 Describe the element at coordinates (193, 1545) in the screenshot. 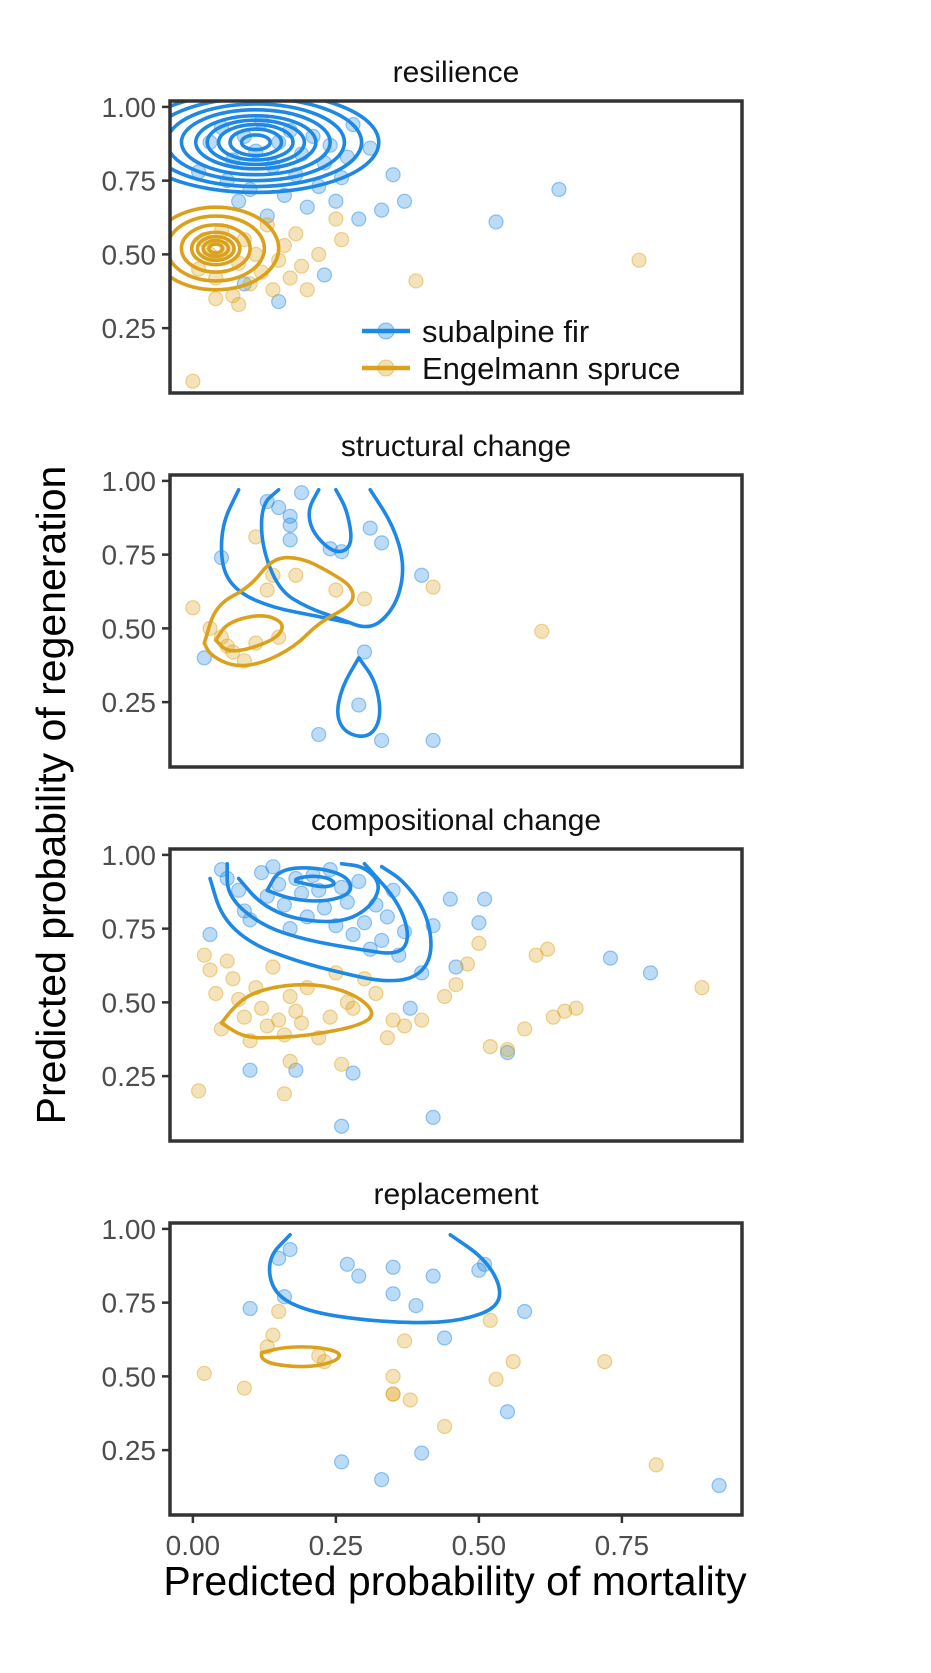

I see `x-tick-label: 0.00` at that location.